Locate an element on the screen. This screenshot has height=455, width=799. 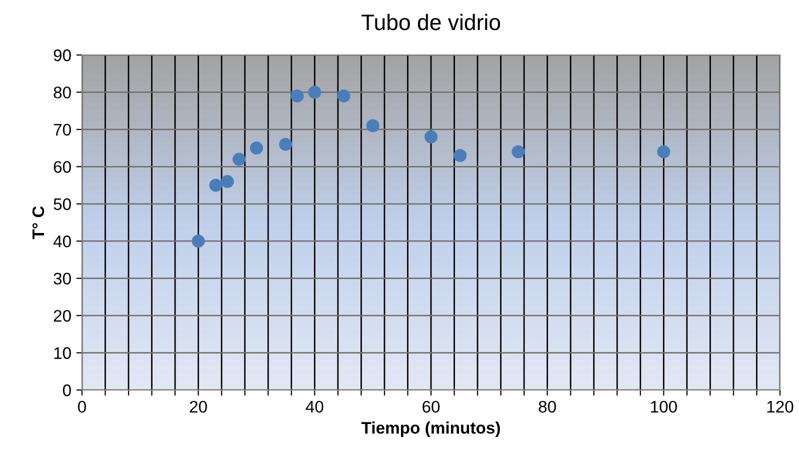
y-tick-label: 90 is located at coordinates (62, 55).